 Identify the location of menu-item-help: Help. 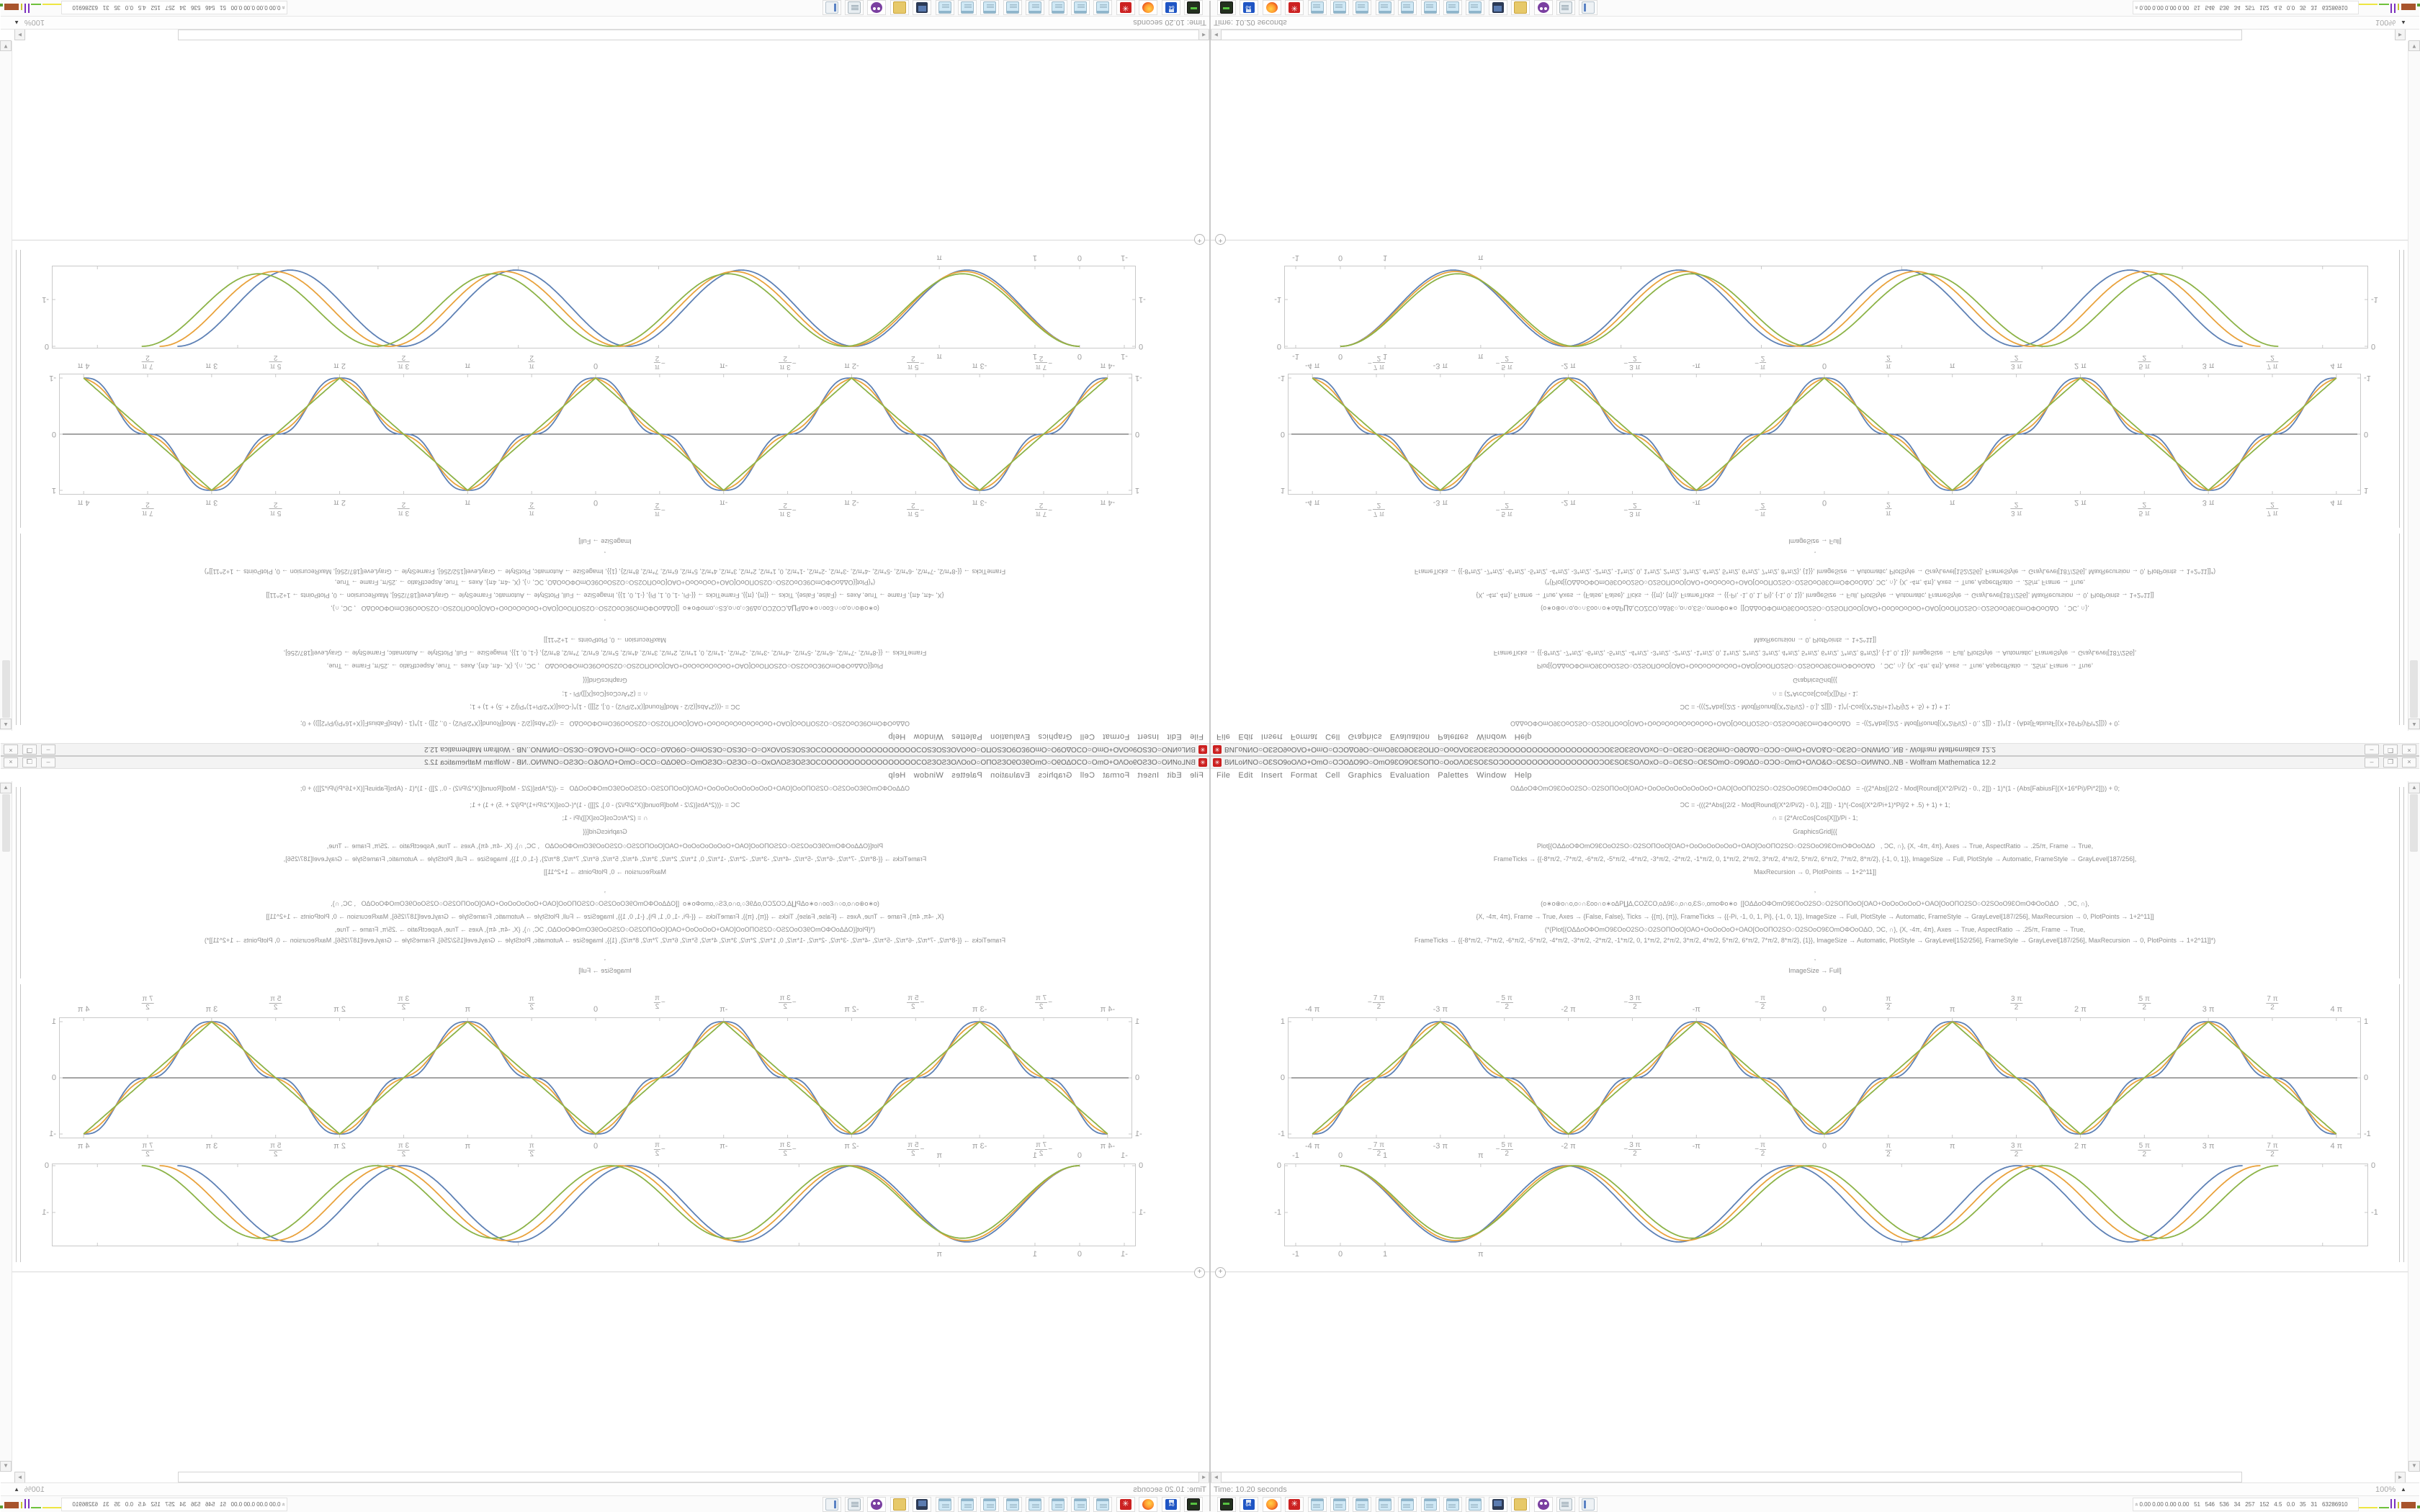
(897, 775).